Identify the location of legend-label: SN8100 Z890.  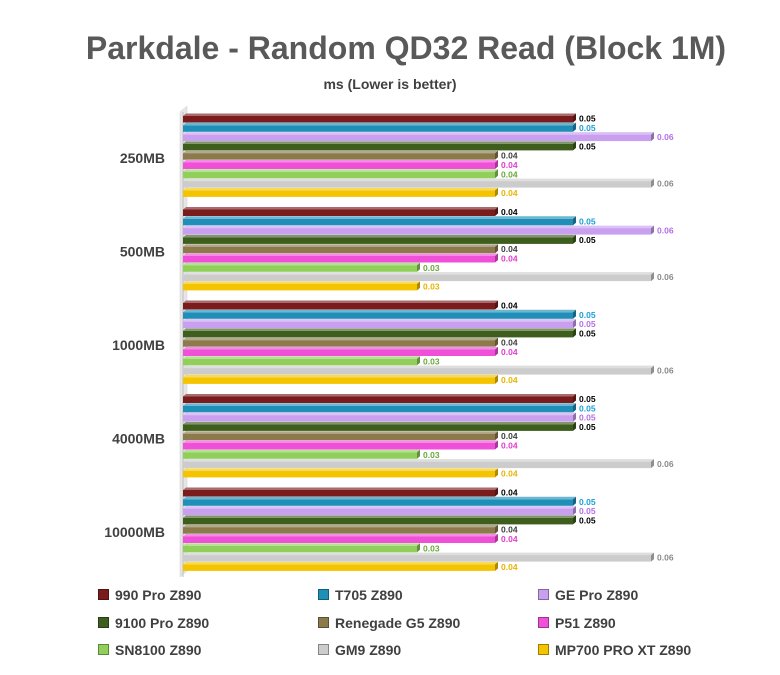
(158, 650).